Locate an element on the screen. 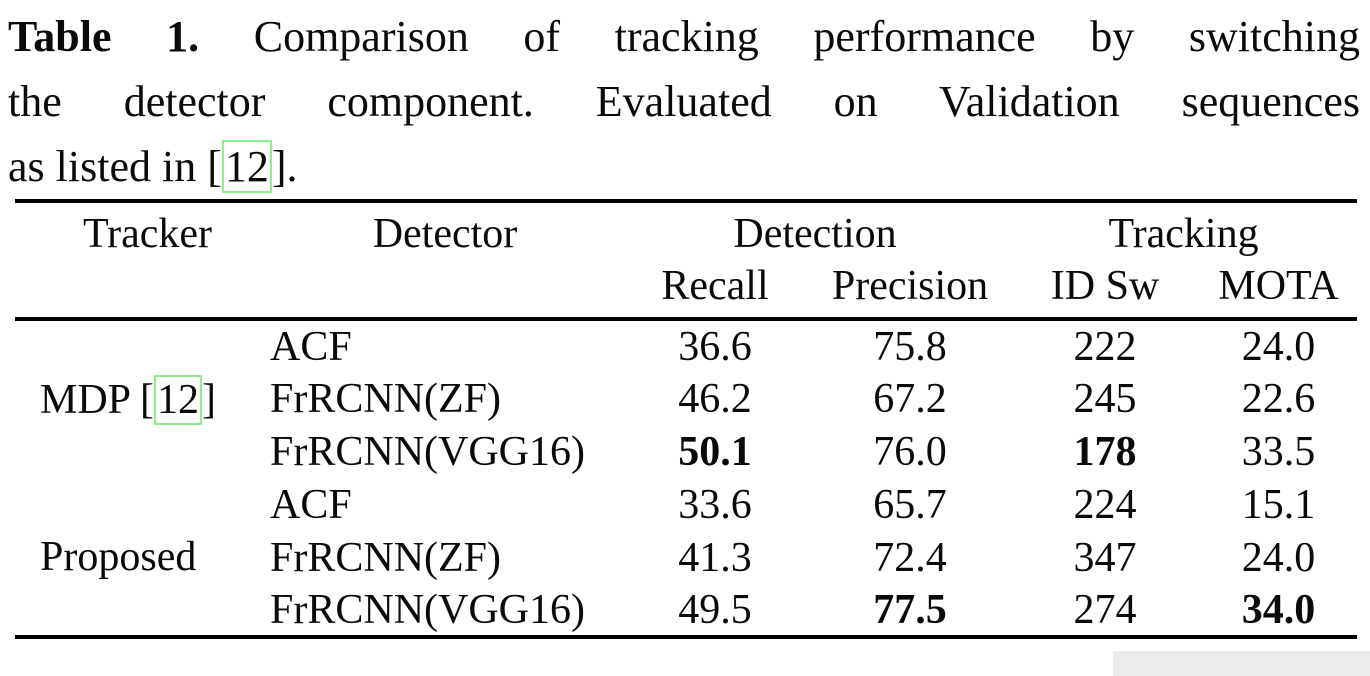 Image resolution: width=1370 pixels, height=676 pixels. table-row: FrRCNN(ZF) 41.3 72.4 347 24.0 is located at coordinates (686, 557).